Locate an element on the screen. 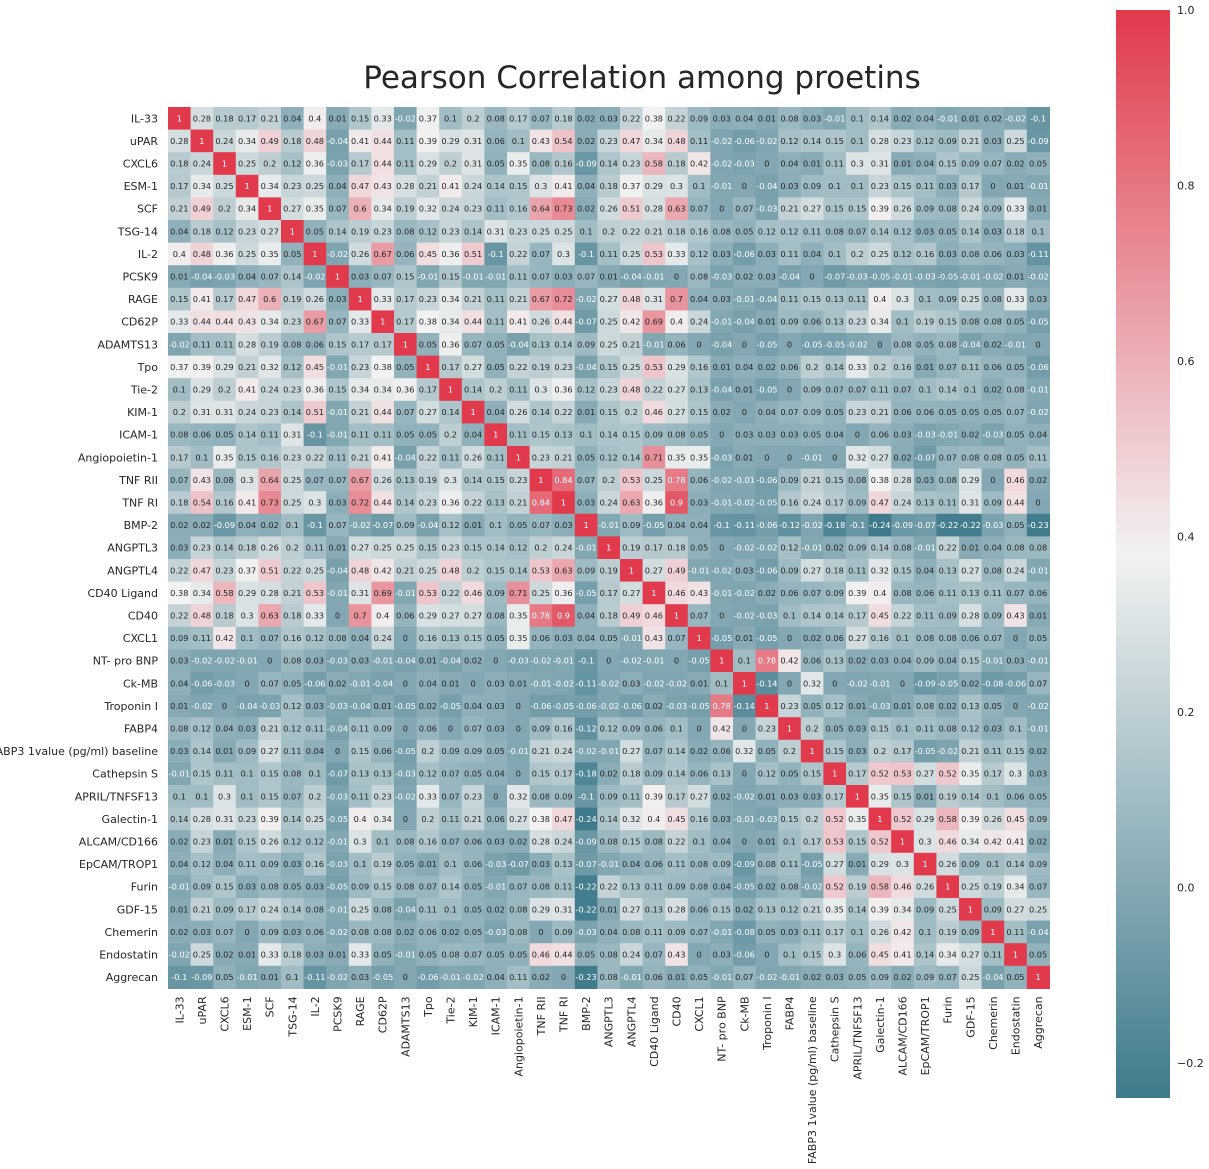  cell-value-label: 0.2 is located at coordinates (224, 209).